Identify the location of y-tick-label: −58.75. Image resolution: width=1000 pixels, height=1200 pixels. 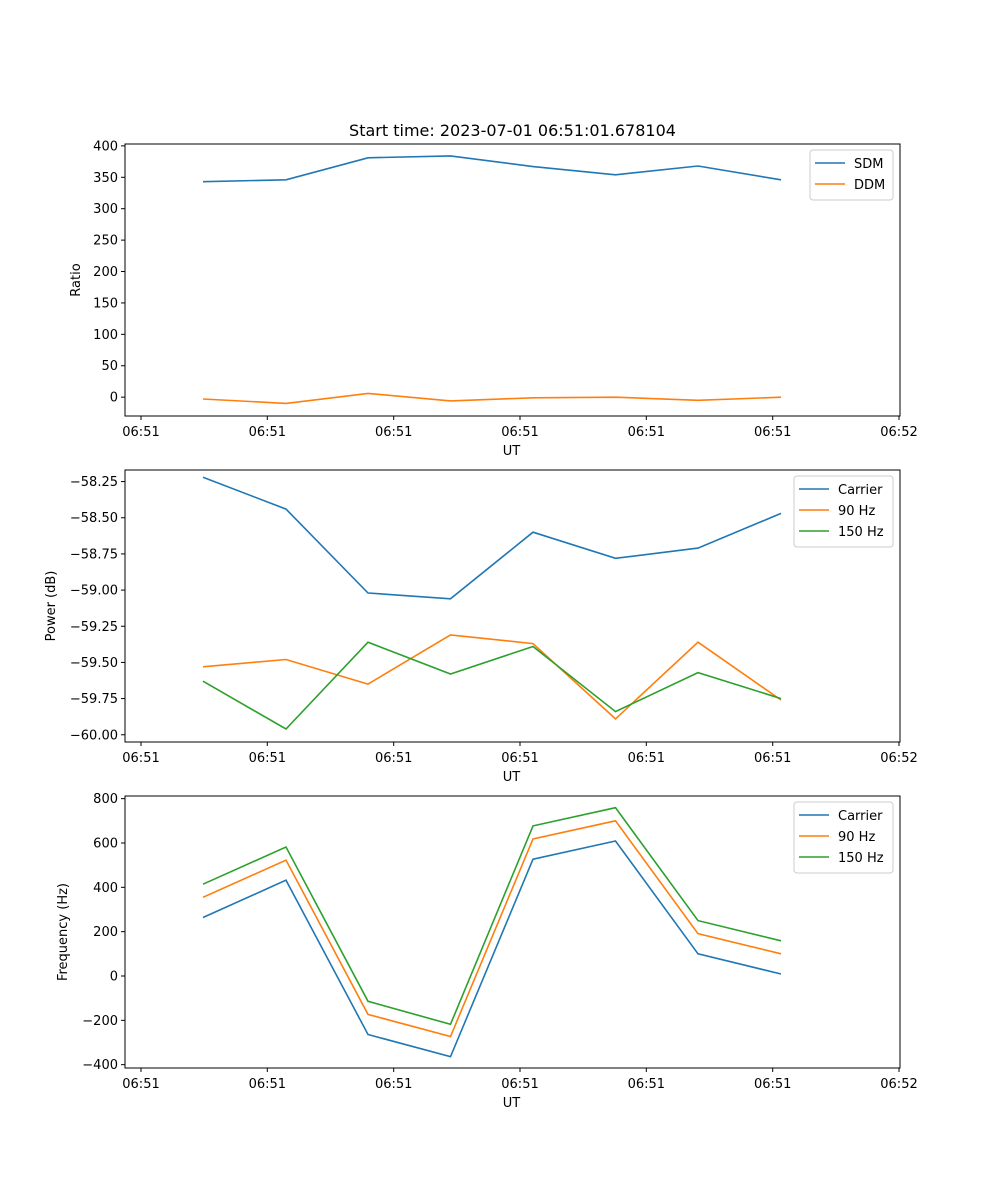
(94, 554).